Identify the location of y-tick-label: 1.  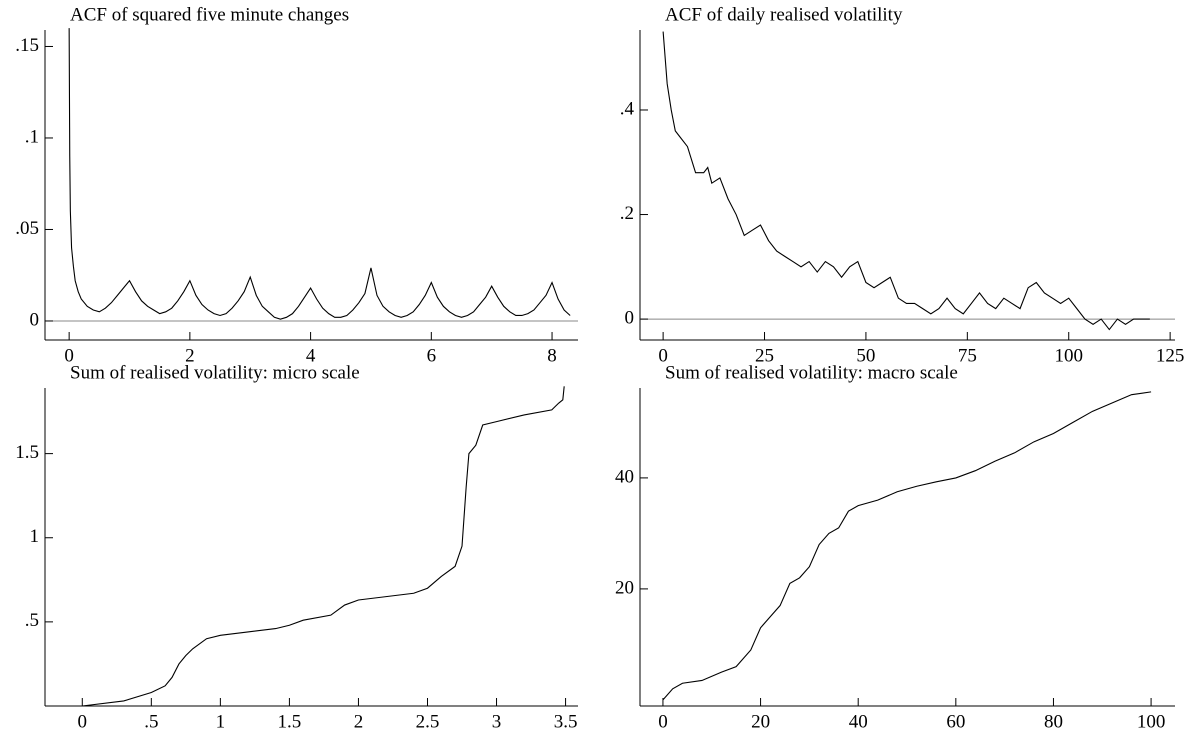
(35, 536).